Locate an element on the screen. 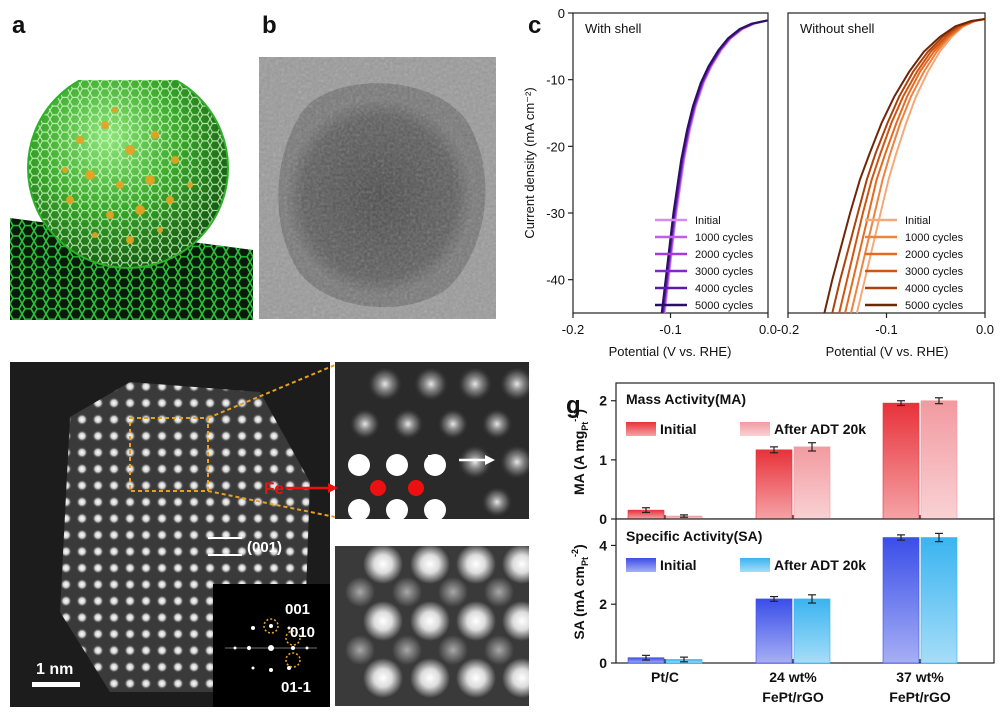  c-left-ytick-label: -30 is located at coordinates (555, 213).